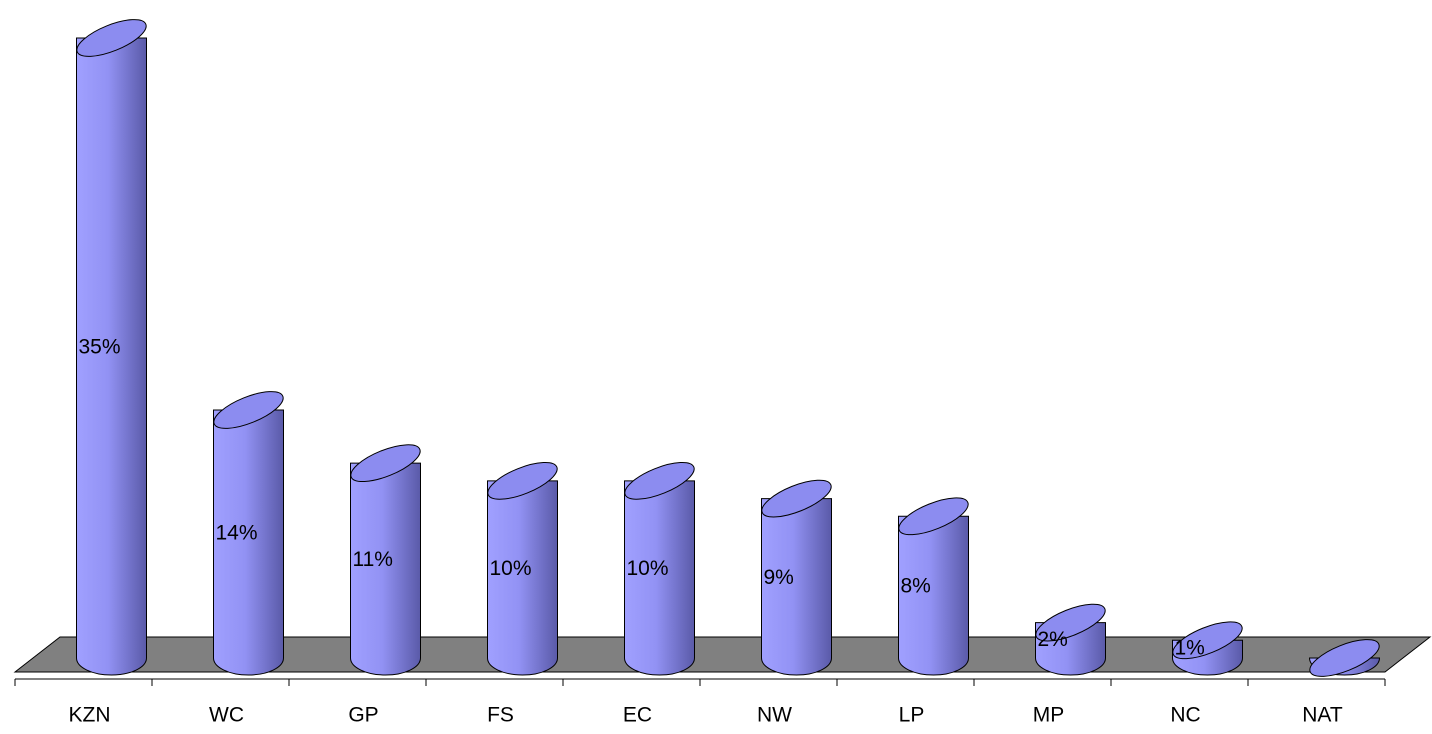  Describe the element at coordinates (779, 577) in the screenshot. I see `value-label: 9%` at that location.